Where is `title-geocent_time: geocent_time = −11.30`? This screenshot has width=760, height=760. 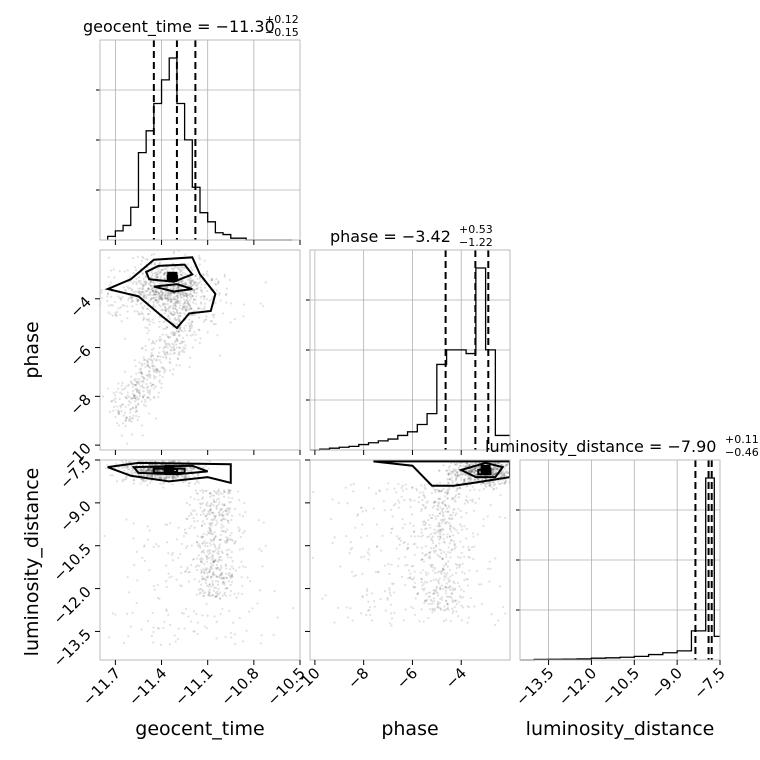 title-geocent_time: geocent_time = −11.30 is located at coordinates (179, 27).